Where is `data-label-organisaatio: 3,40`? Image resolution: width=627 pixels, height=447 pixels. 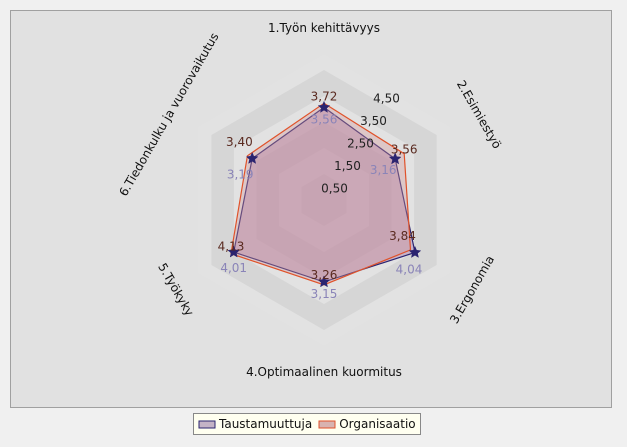 data-label-organisaatio: 3,40 is located at coordinates (239, 142).